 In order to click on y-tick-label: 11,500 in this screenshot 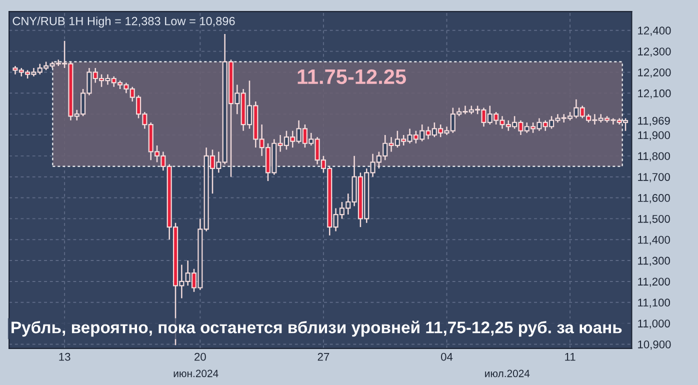, I will do `click(654, 219)`.